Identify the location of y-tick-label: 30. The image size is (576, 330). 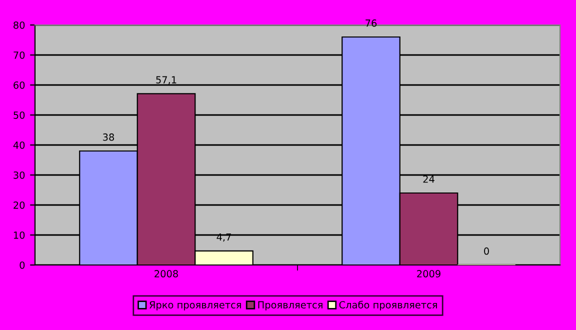
(19, 175).